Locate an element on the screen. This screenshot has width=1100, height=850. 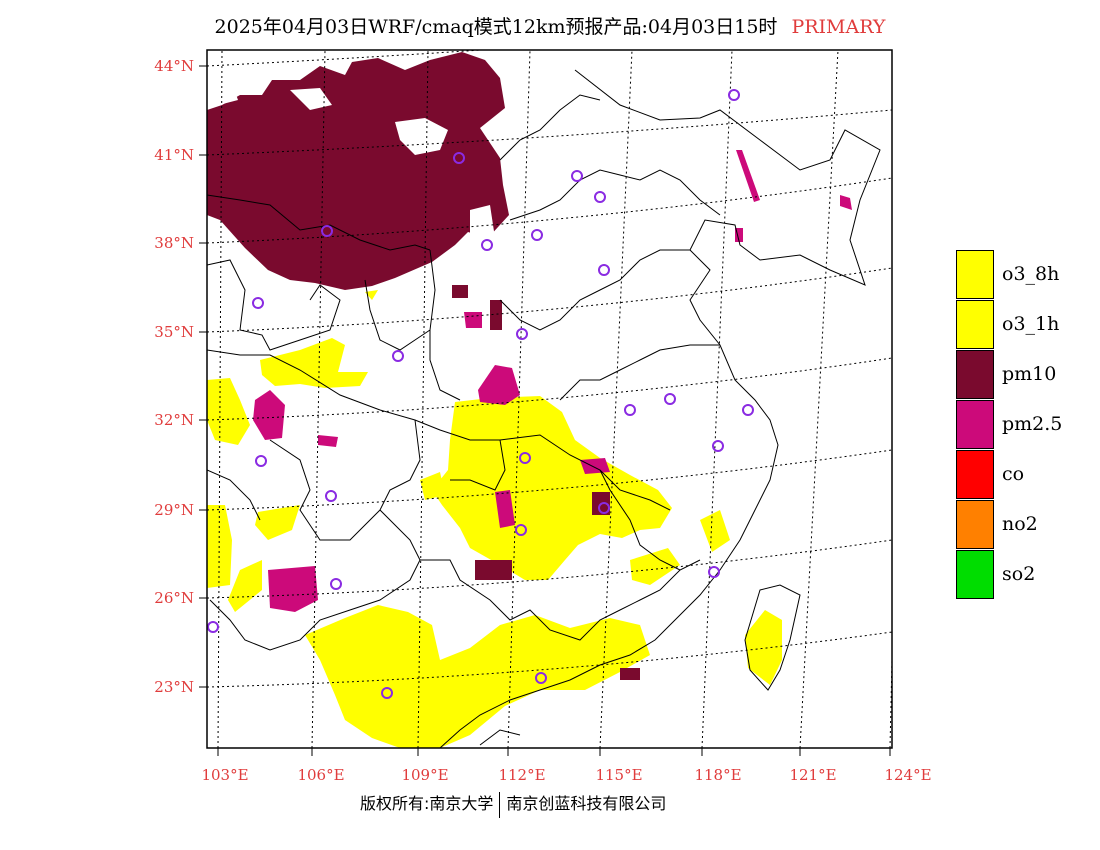
lon-label: 124°E is located at coordinates (908, 775).